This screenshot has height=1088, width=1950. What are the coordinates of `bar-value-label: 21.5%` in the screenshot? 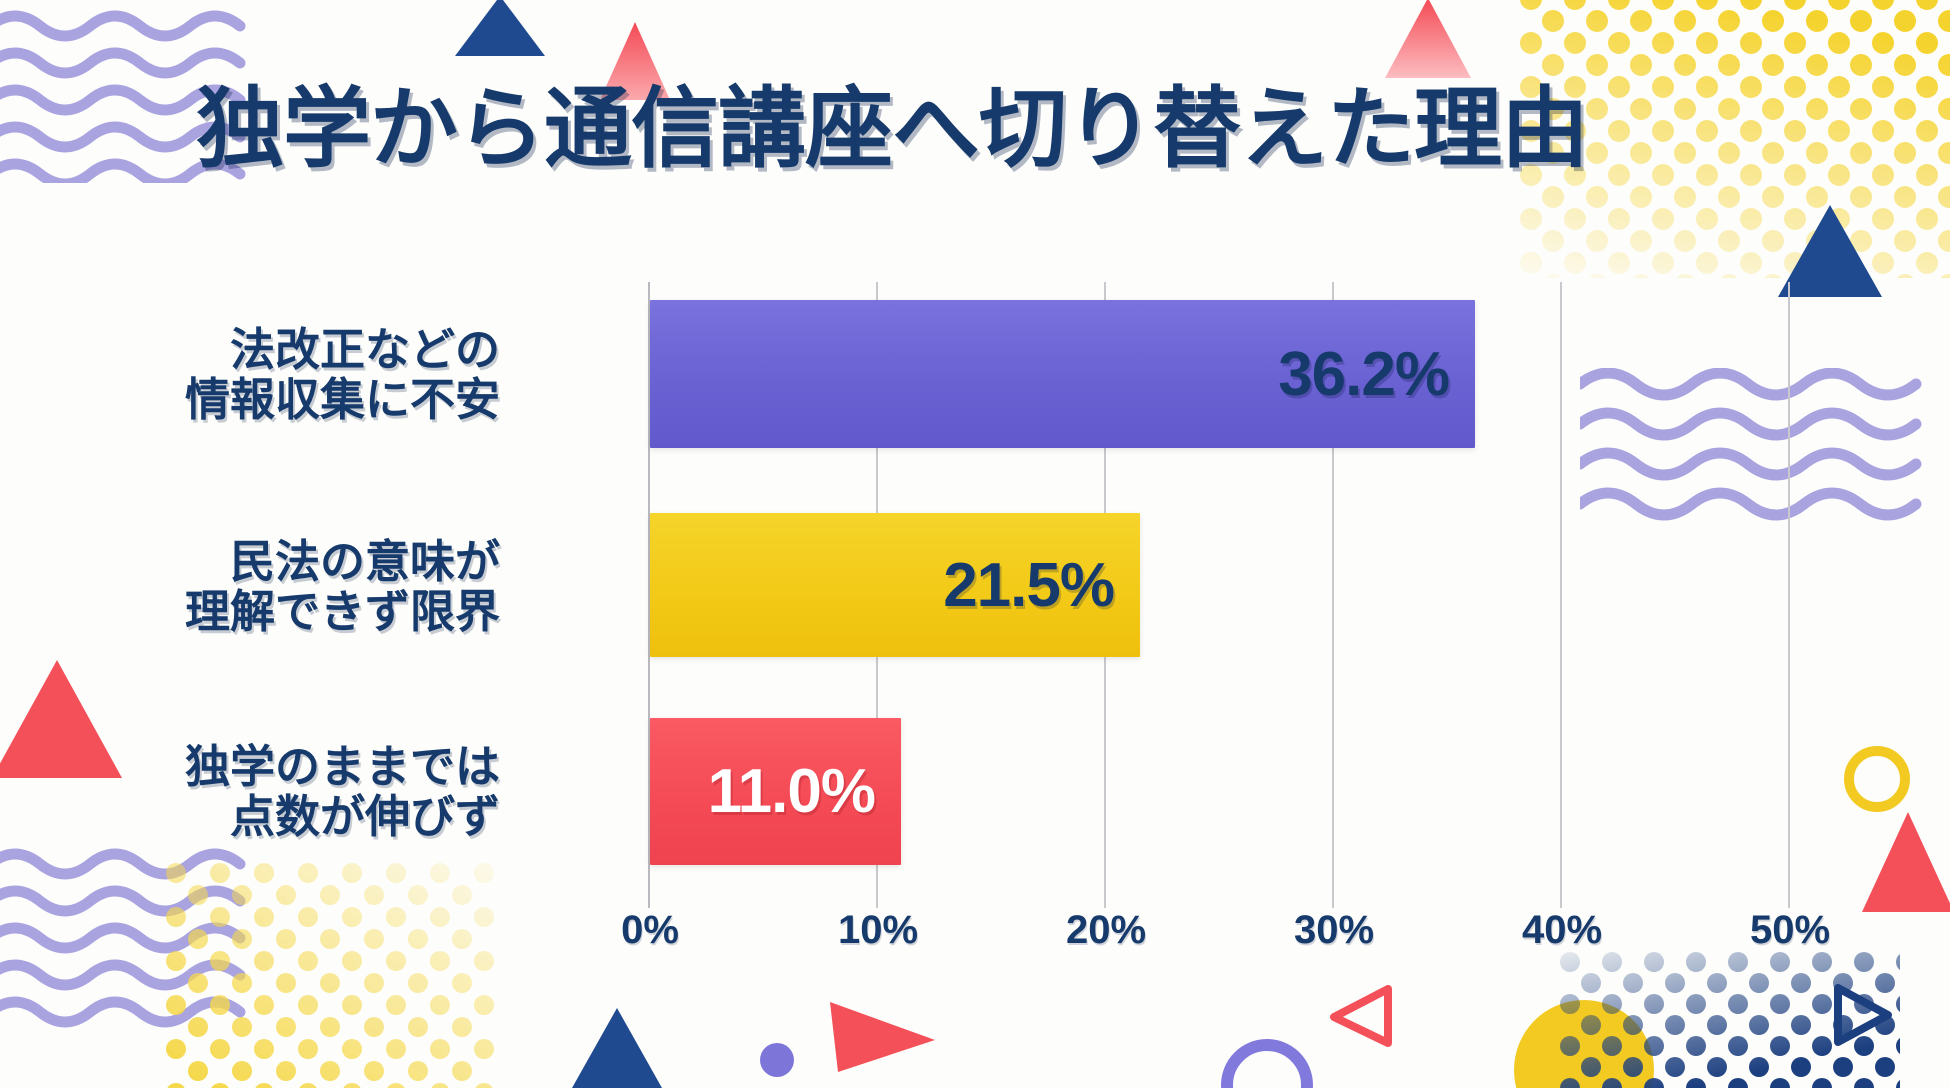 It's located at (1029, 585).